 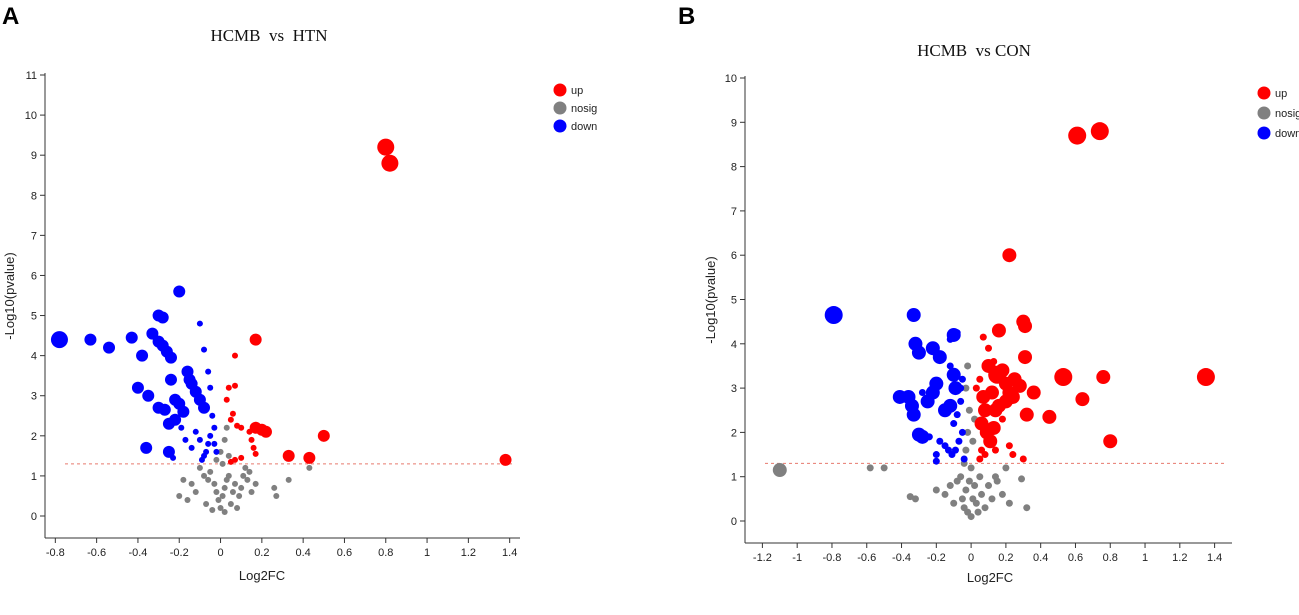 I want to click on chart-title-a: HCMB vs HTN, so click(x=268, y=35).